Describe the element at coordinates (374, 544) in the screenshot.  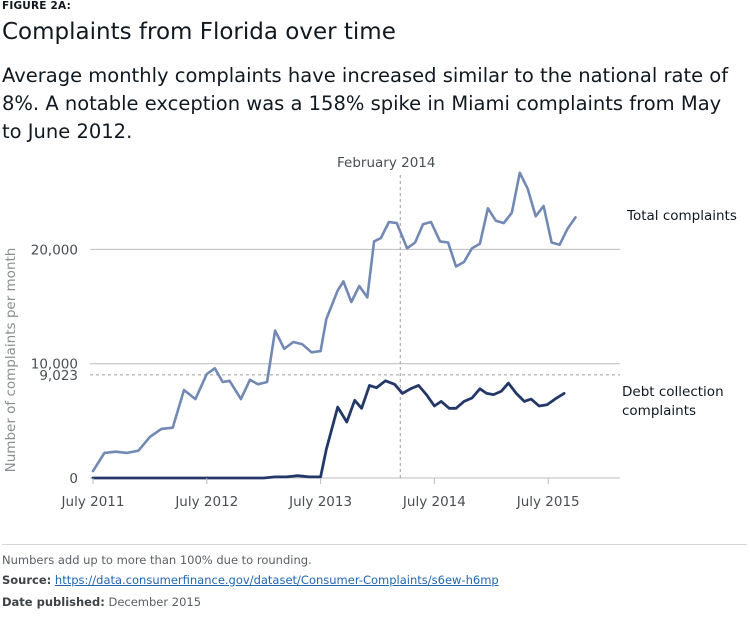
I see `footer-divider` at that location.